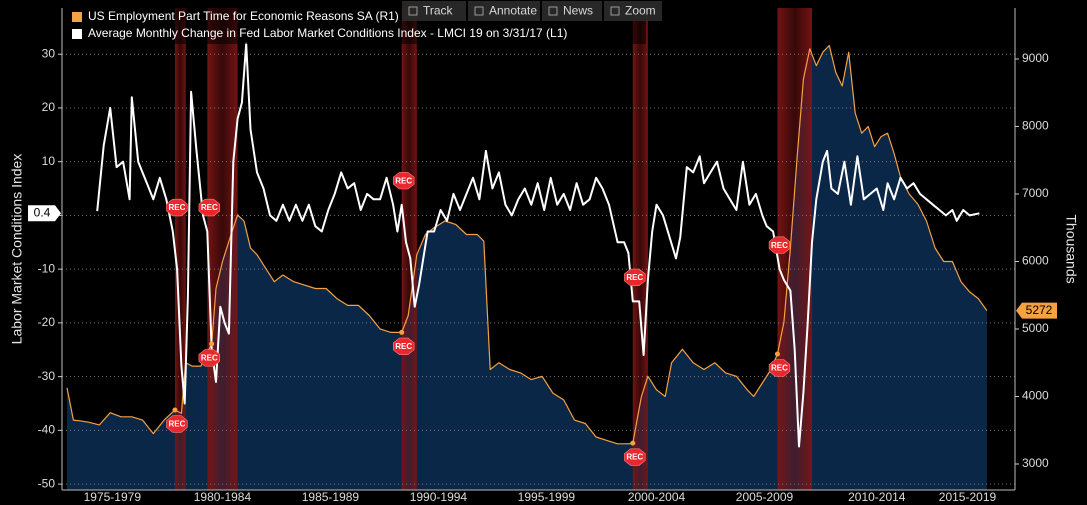 The height and width of the screenshot is (505, 1087). Describe the element at coordinates (17, 249) in the screenshot. I see `y-axis-label: Labor Market Conditions Index` at that location.